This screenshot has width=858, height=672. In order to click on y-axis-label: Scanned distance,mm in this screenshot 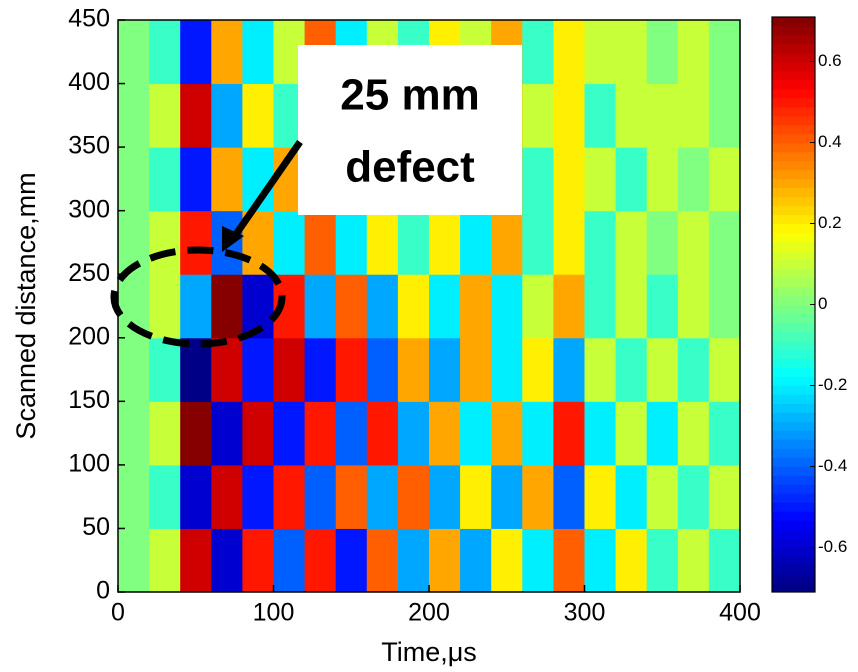, I will do `click(26, 305)`.